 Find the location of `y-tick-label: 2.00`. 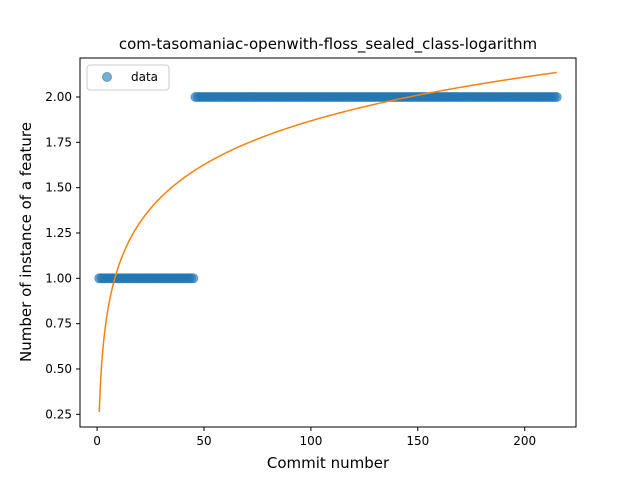

y-tick-label: 2.00 is located at coordinates (58, 97).